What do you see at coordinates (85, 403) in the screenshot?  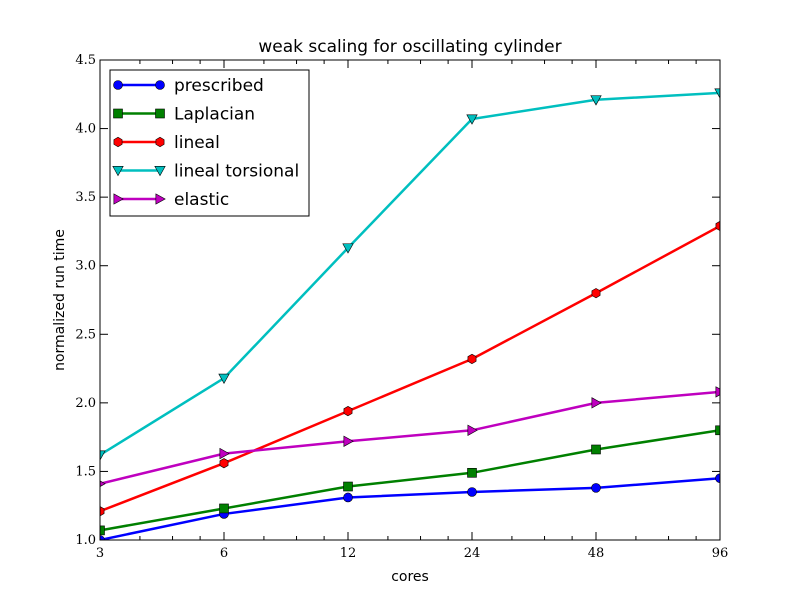 I see `y-tick-label: 2.0` at bounding box center [85, 403].